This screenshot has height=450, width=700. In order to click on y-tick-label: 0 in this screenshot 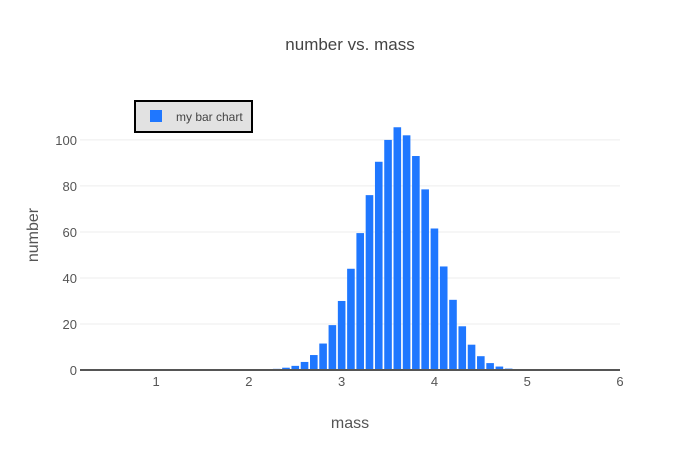, I will do `click(73, 370)`.